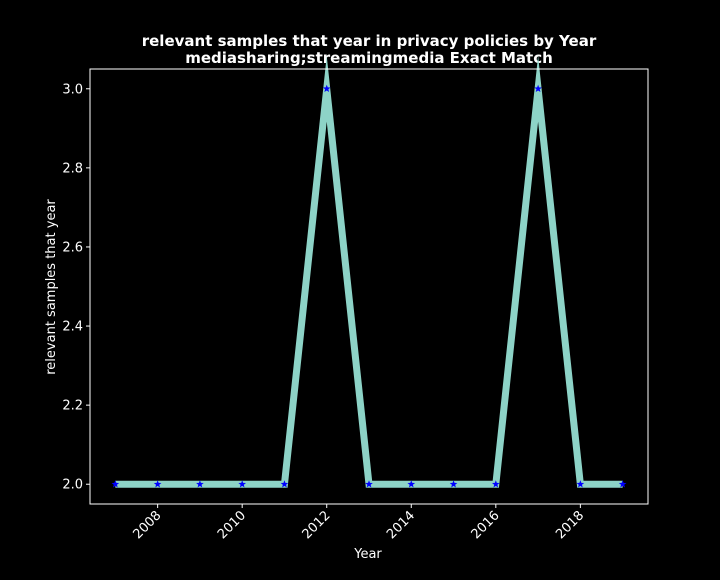  I want to click on y-tick-label: 2.4, so click(72, 327).